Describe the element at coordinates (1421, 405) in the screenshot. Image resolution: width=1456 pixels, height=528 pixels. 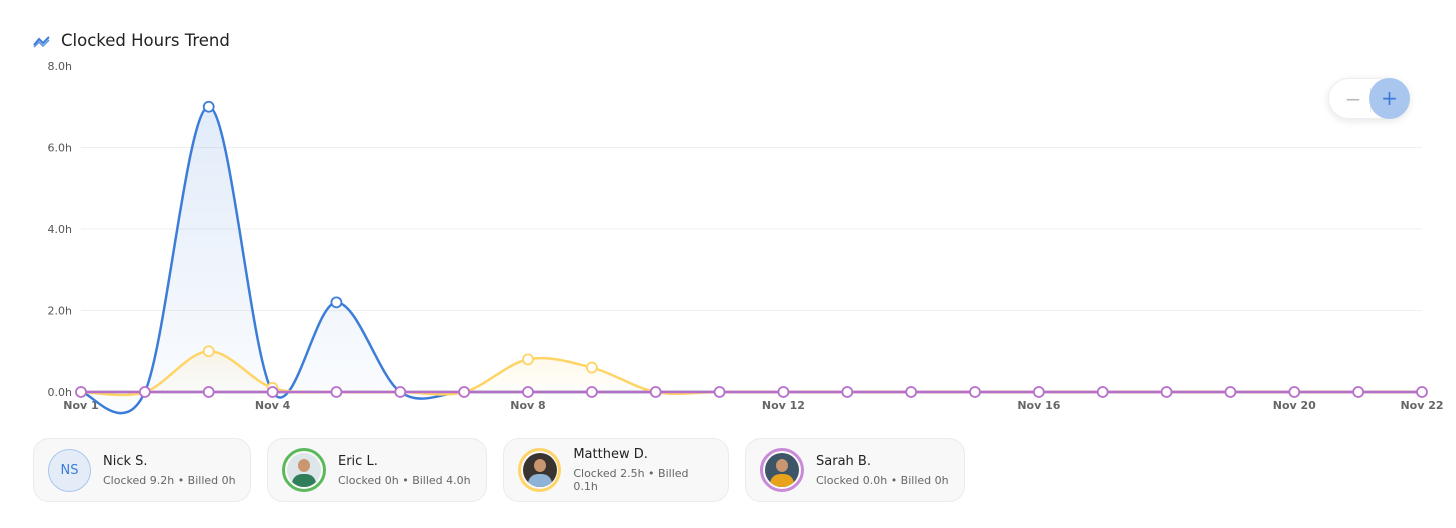
I see `x-tick-label: Nov 22` at that location.